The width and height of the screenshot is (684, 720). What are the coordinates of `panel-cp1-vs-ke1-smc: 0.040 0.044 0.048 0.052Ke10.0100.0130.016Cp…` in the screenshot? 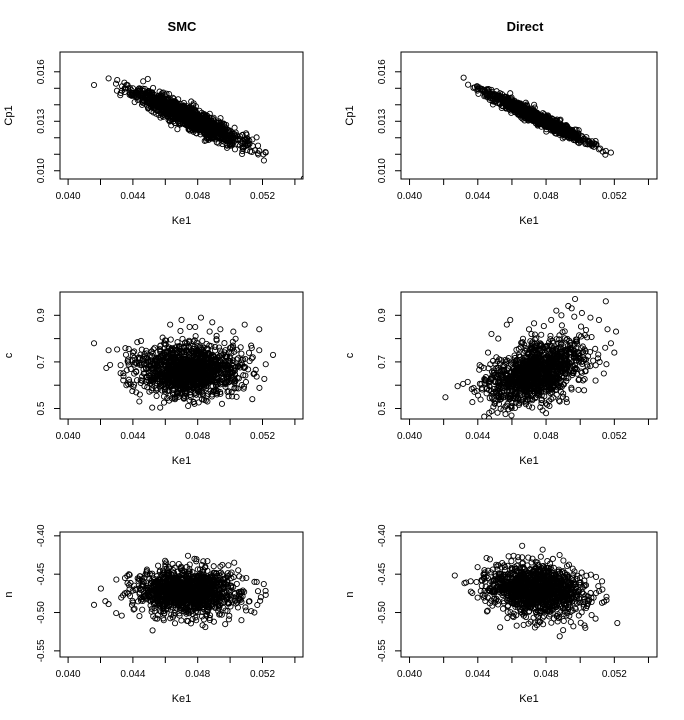 It's located at (153, 139).